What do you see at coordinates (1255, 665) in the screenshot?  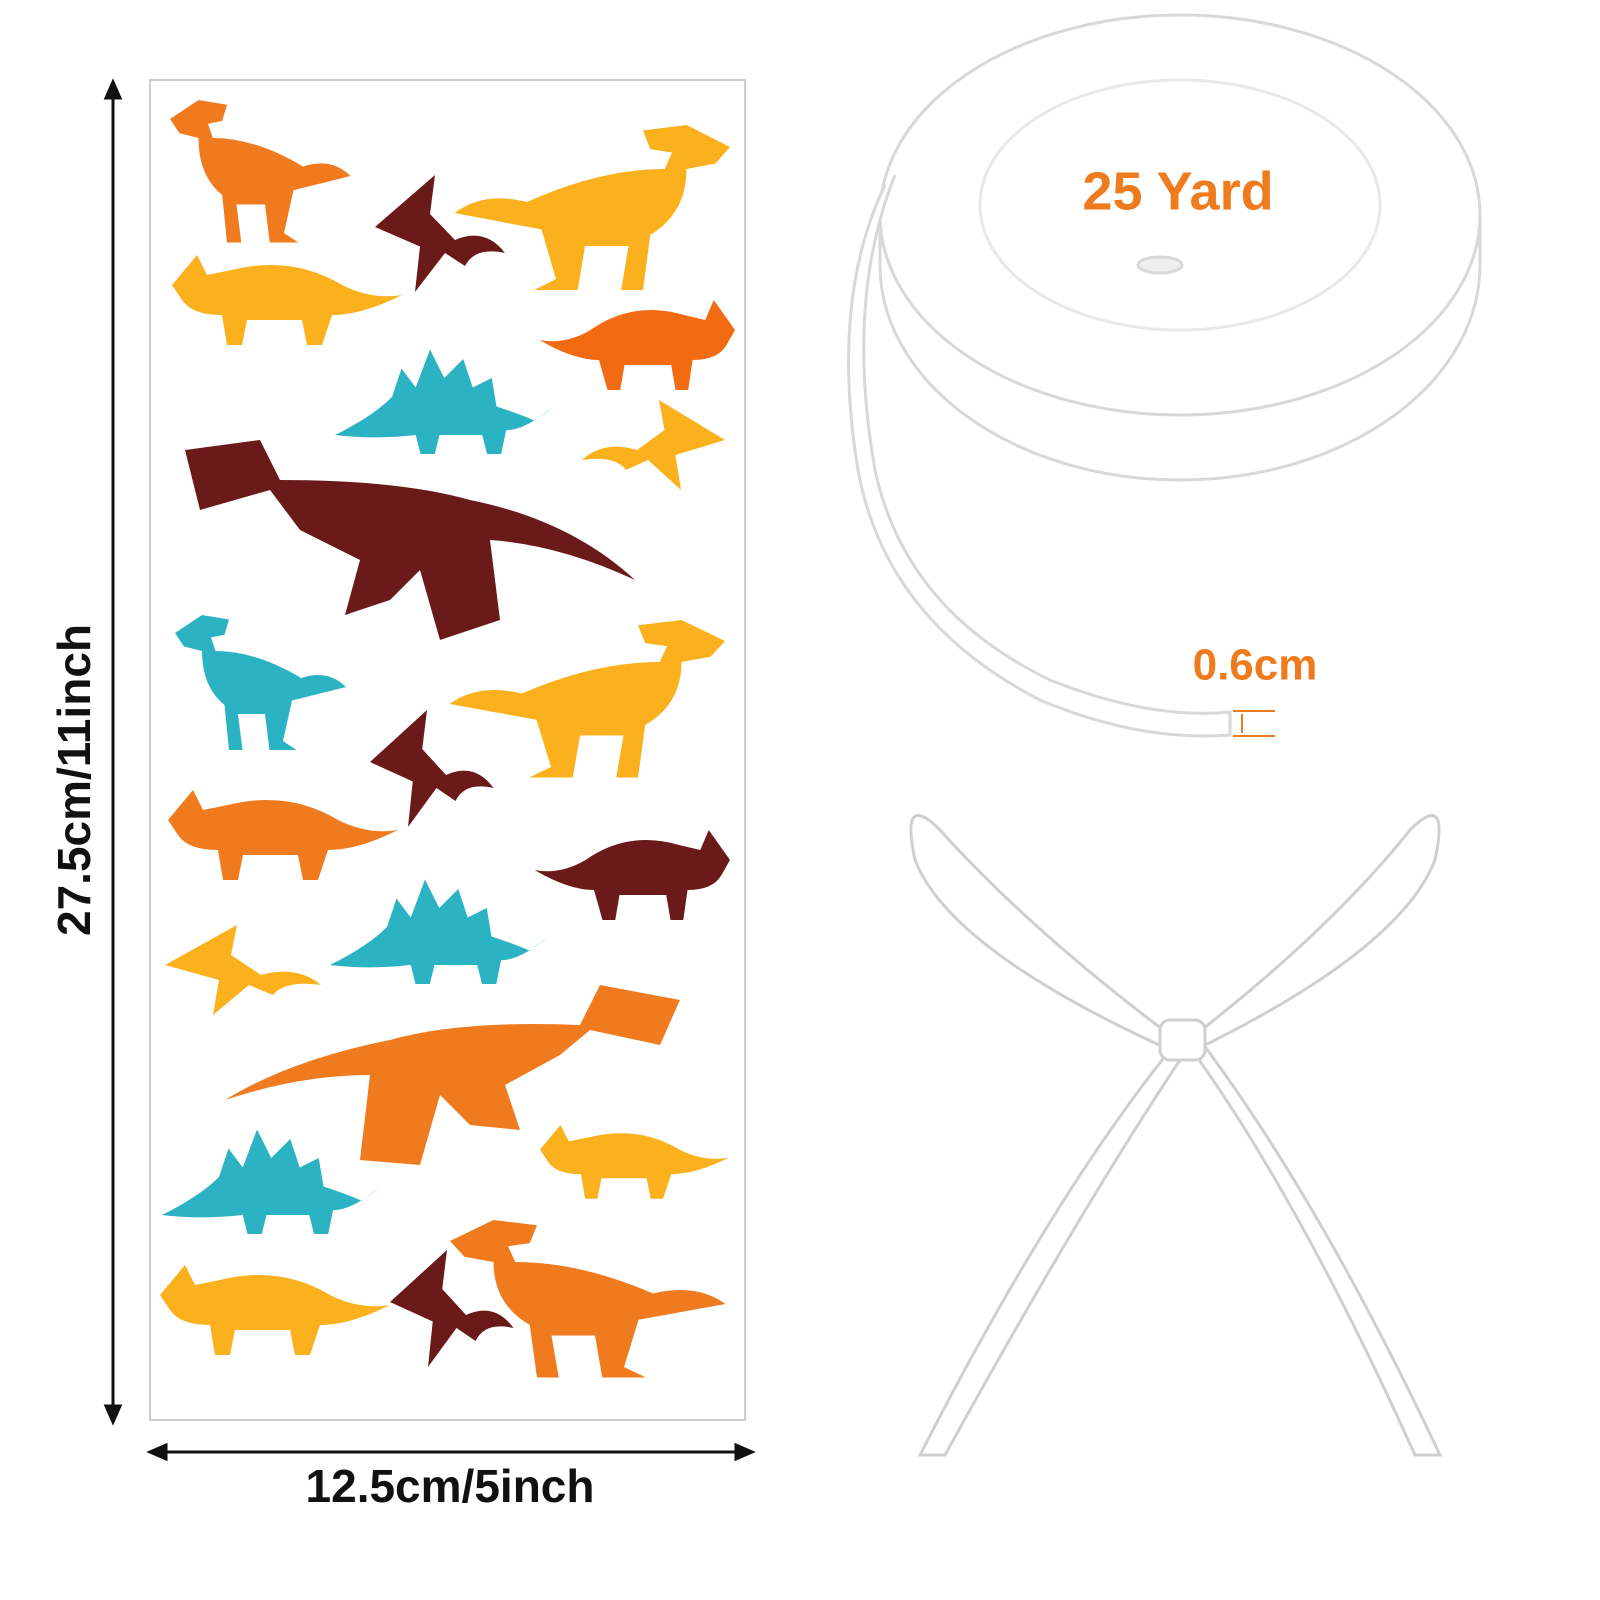 I see `ribbon-width-label: 0.6cm` at bounding box center [1255, 665].